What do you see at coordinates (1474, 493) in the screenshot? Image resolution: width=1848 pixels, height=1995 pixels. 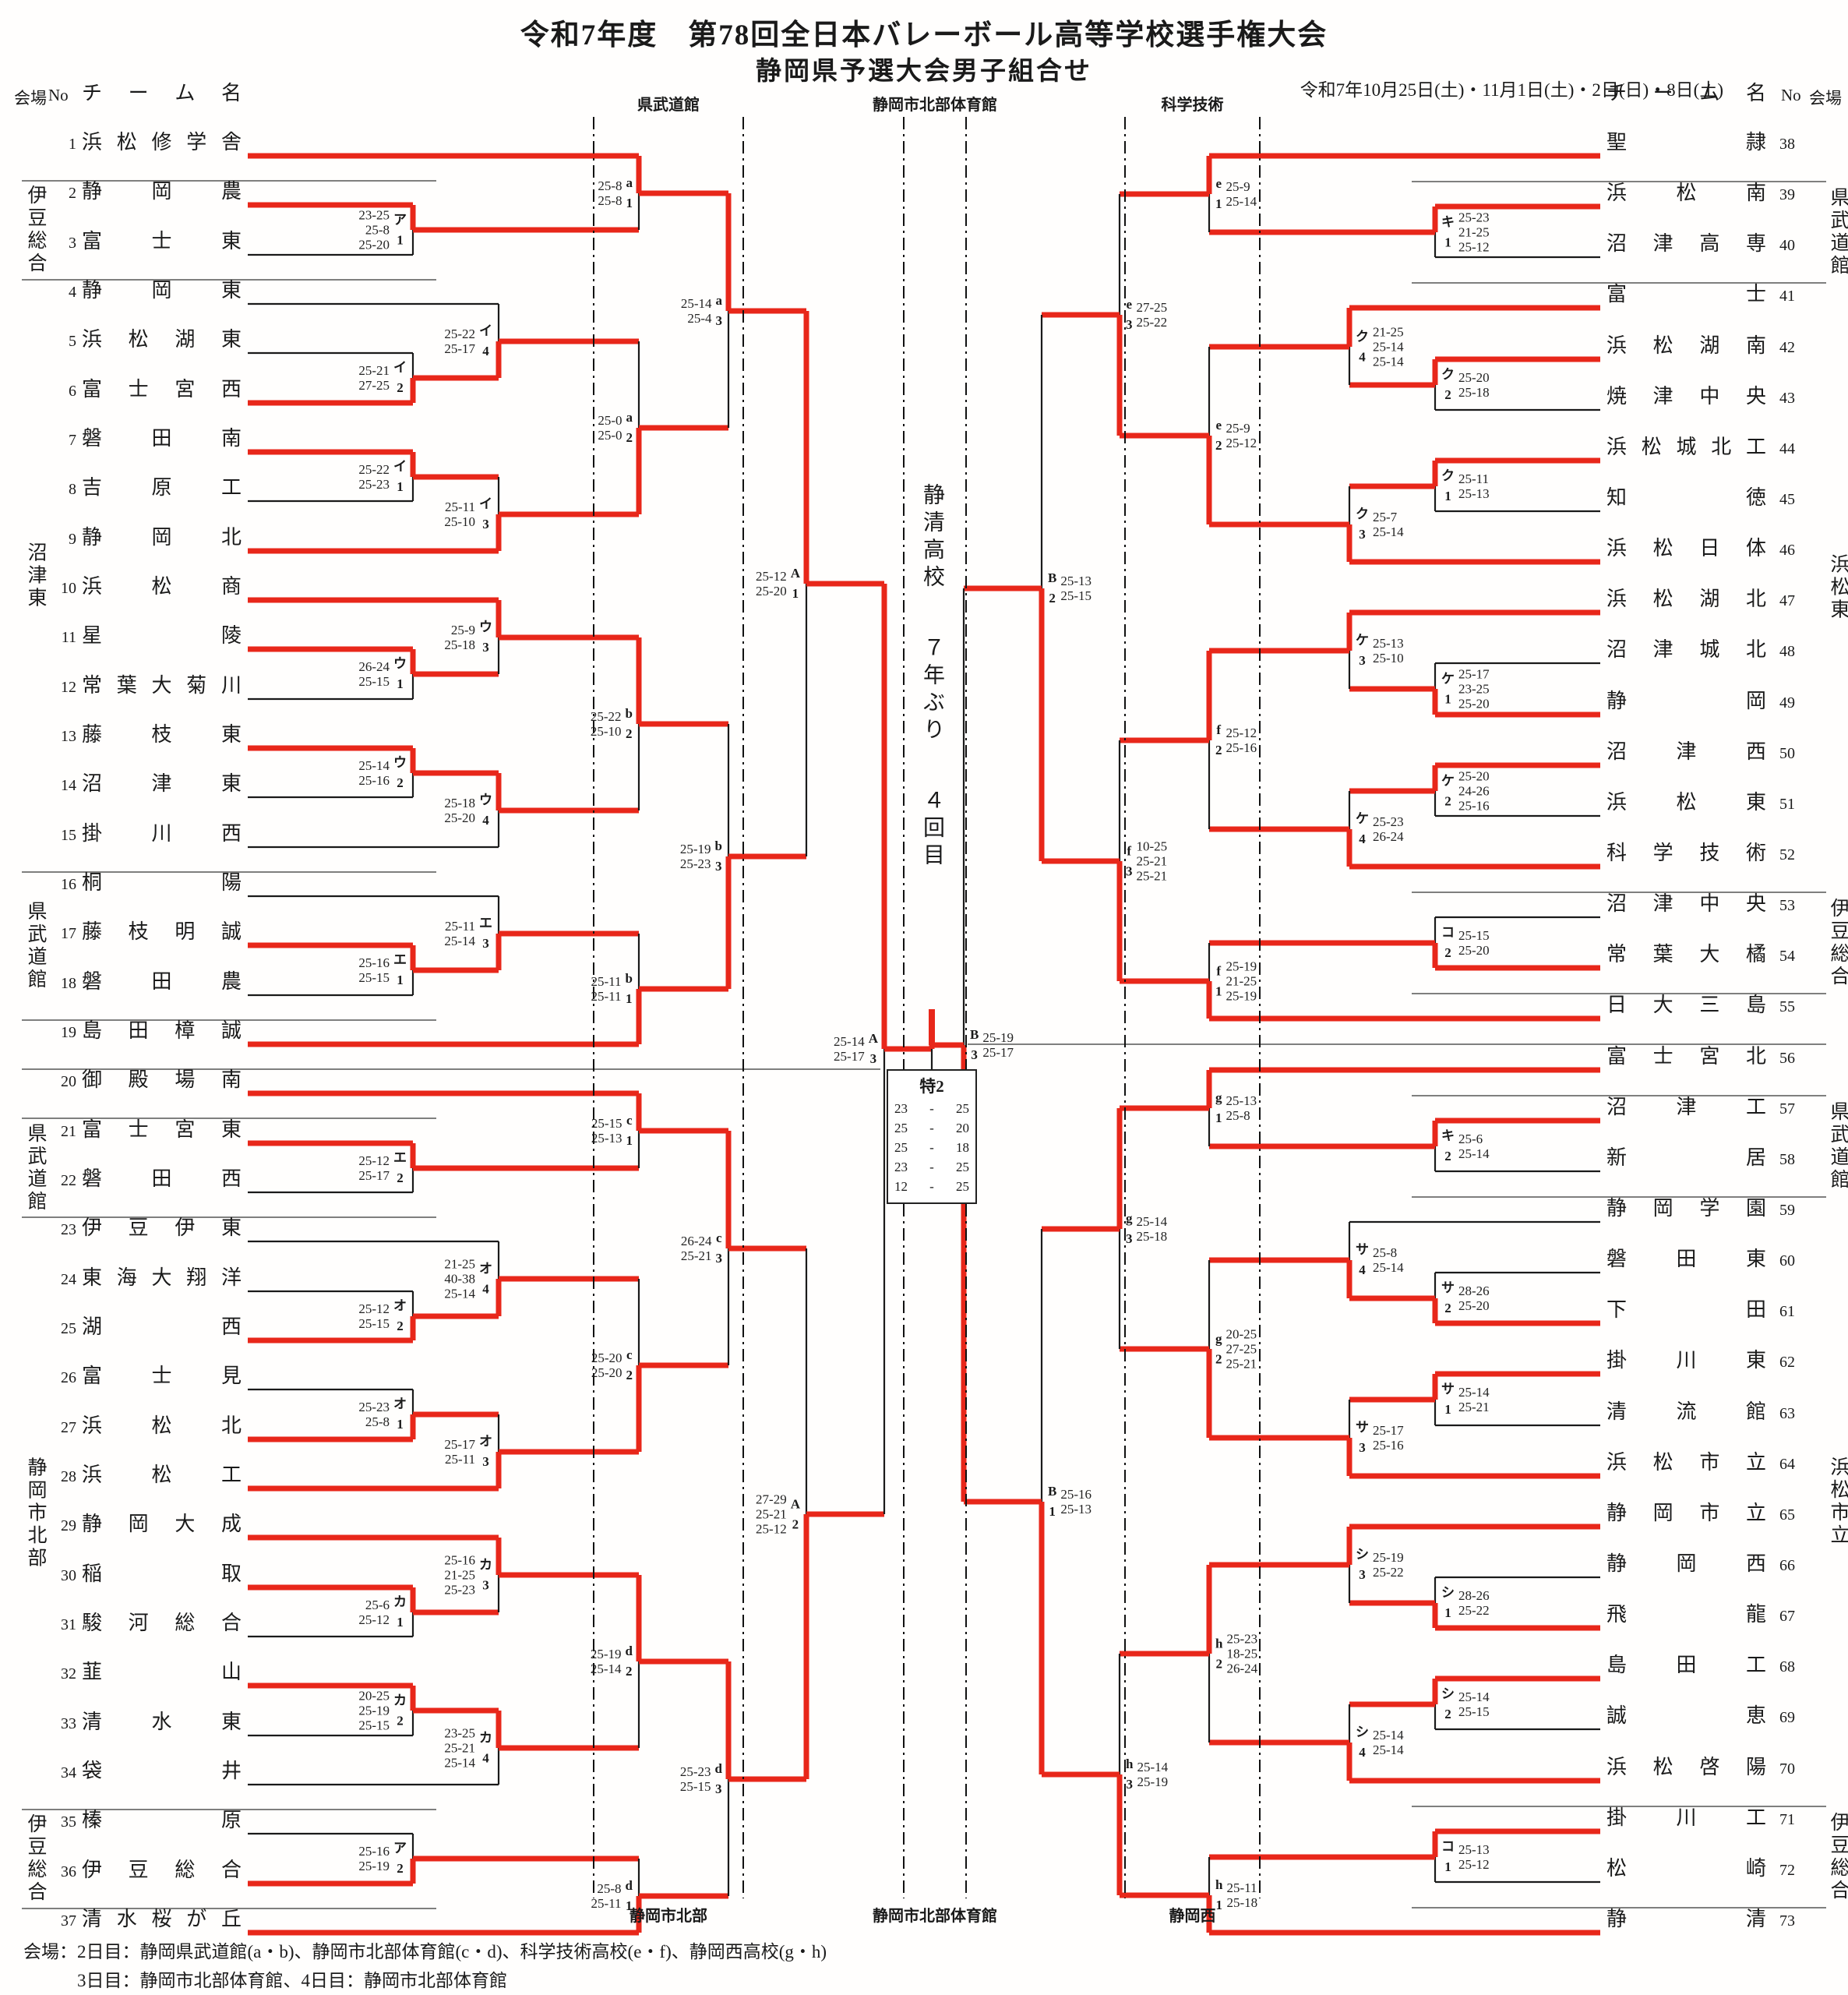 I see `set-score: 25-13` at bounding box center [1474, 493].